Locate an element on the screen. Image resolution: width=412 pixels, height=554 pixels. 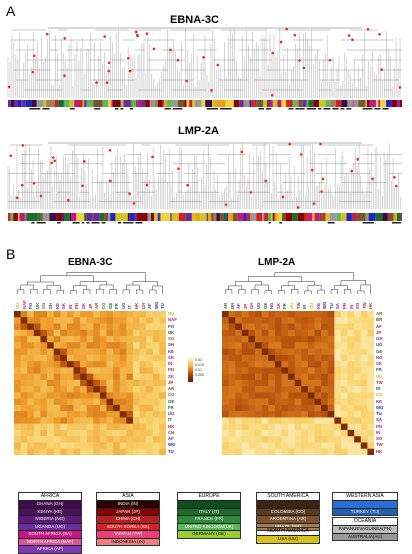
heatmap1-column-label: UU is located at coordinates (17, 306).